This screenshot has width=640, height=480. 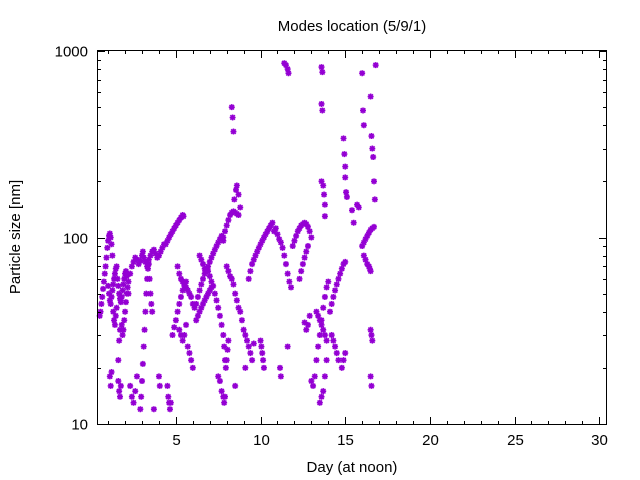 I want to click on x-tick-label: 20, so click(x=430, y=440).